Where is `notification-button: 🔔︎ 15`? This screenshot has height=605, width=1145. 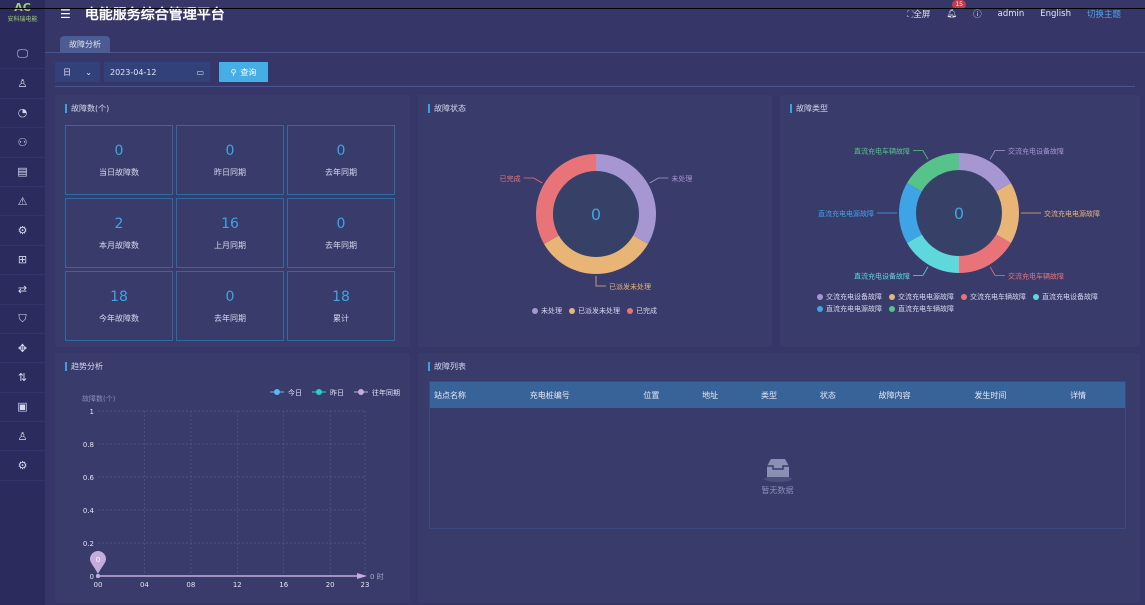 notification-button: 🔔︎ 15 is located at coordinates (956, 9).